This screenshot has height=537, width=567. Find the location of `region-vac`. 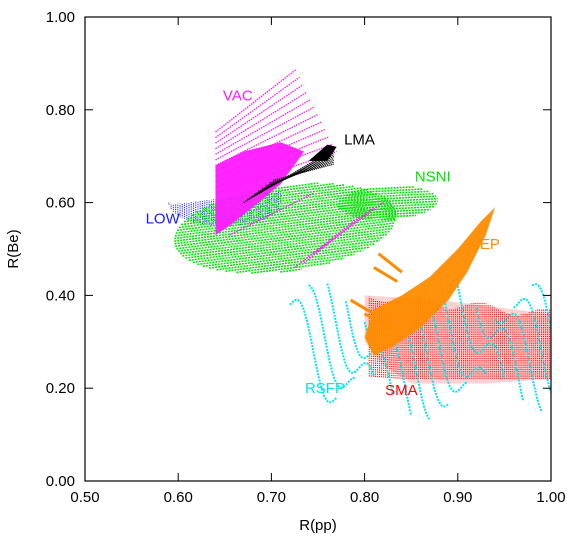

region-vac is located at coordinates (299, 169).